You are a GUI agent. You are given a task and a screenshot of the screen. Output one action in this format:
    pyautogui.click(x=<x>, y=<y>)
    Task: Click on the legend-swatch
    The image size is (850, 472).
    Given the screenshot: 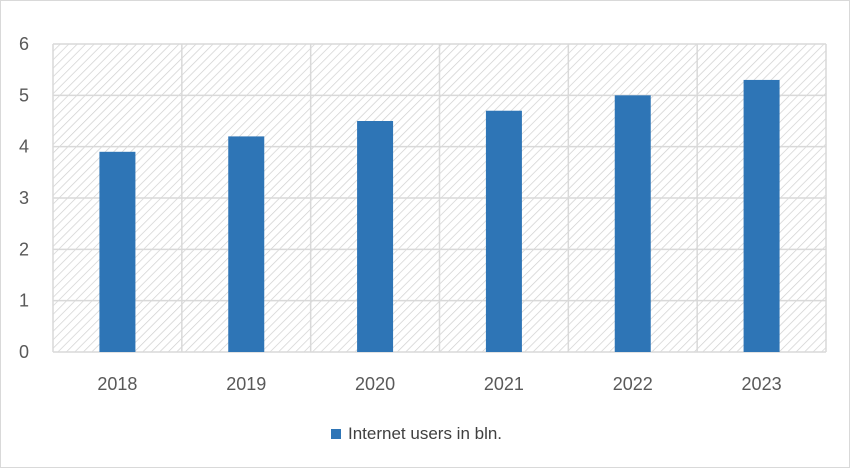 What is the action you would take?
    pyautogui.click(x=336, y=434)
    